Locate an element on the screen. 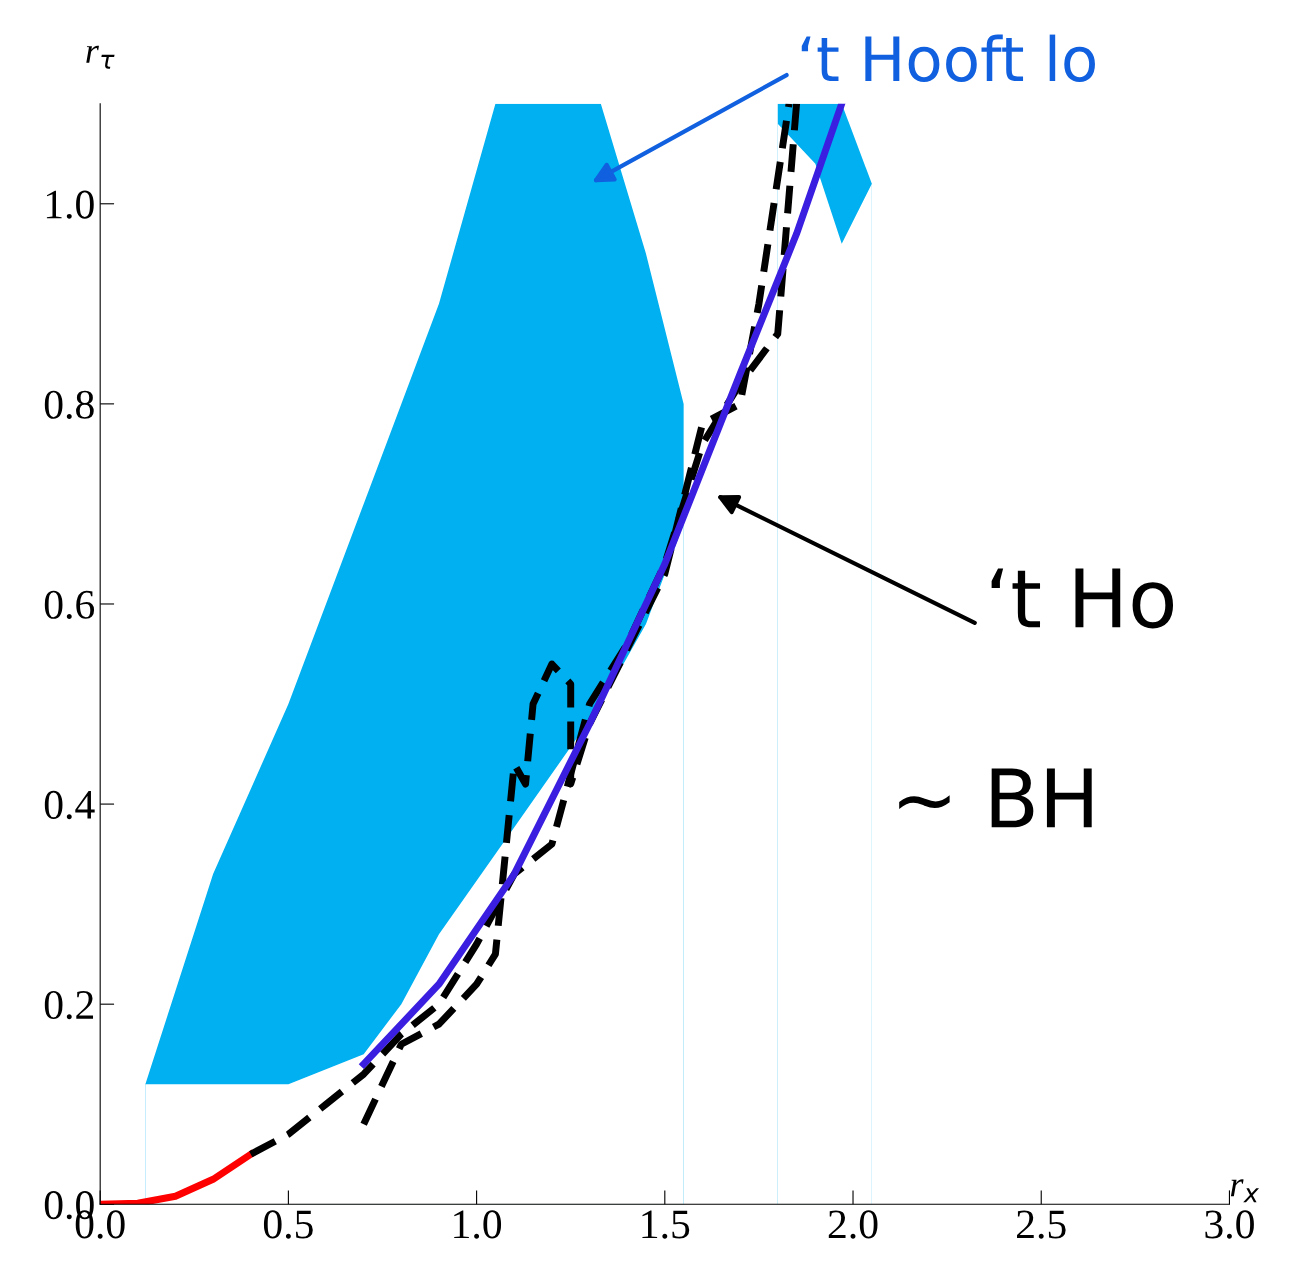  x-tick-label: 1.0 is located at coordinates (478, 1224).